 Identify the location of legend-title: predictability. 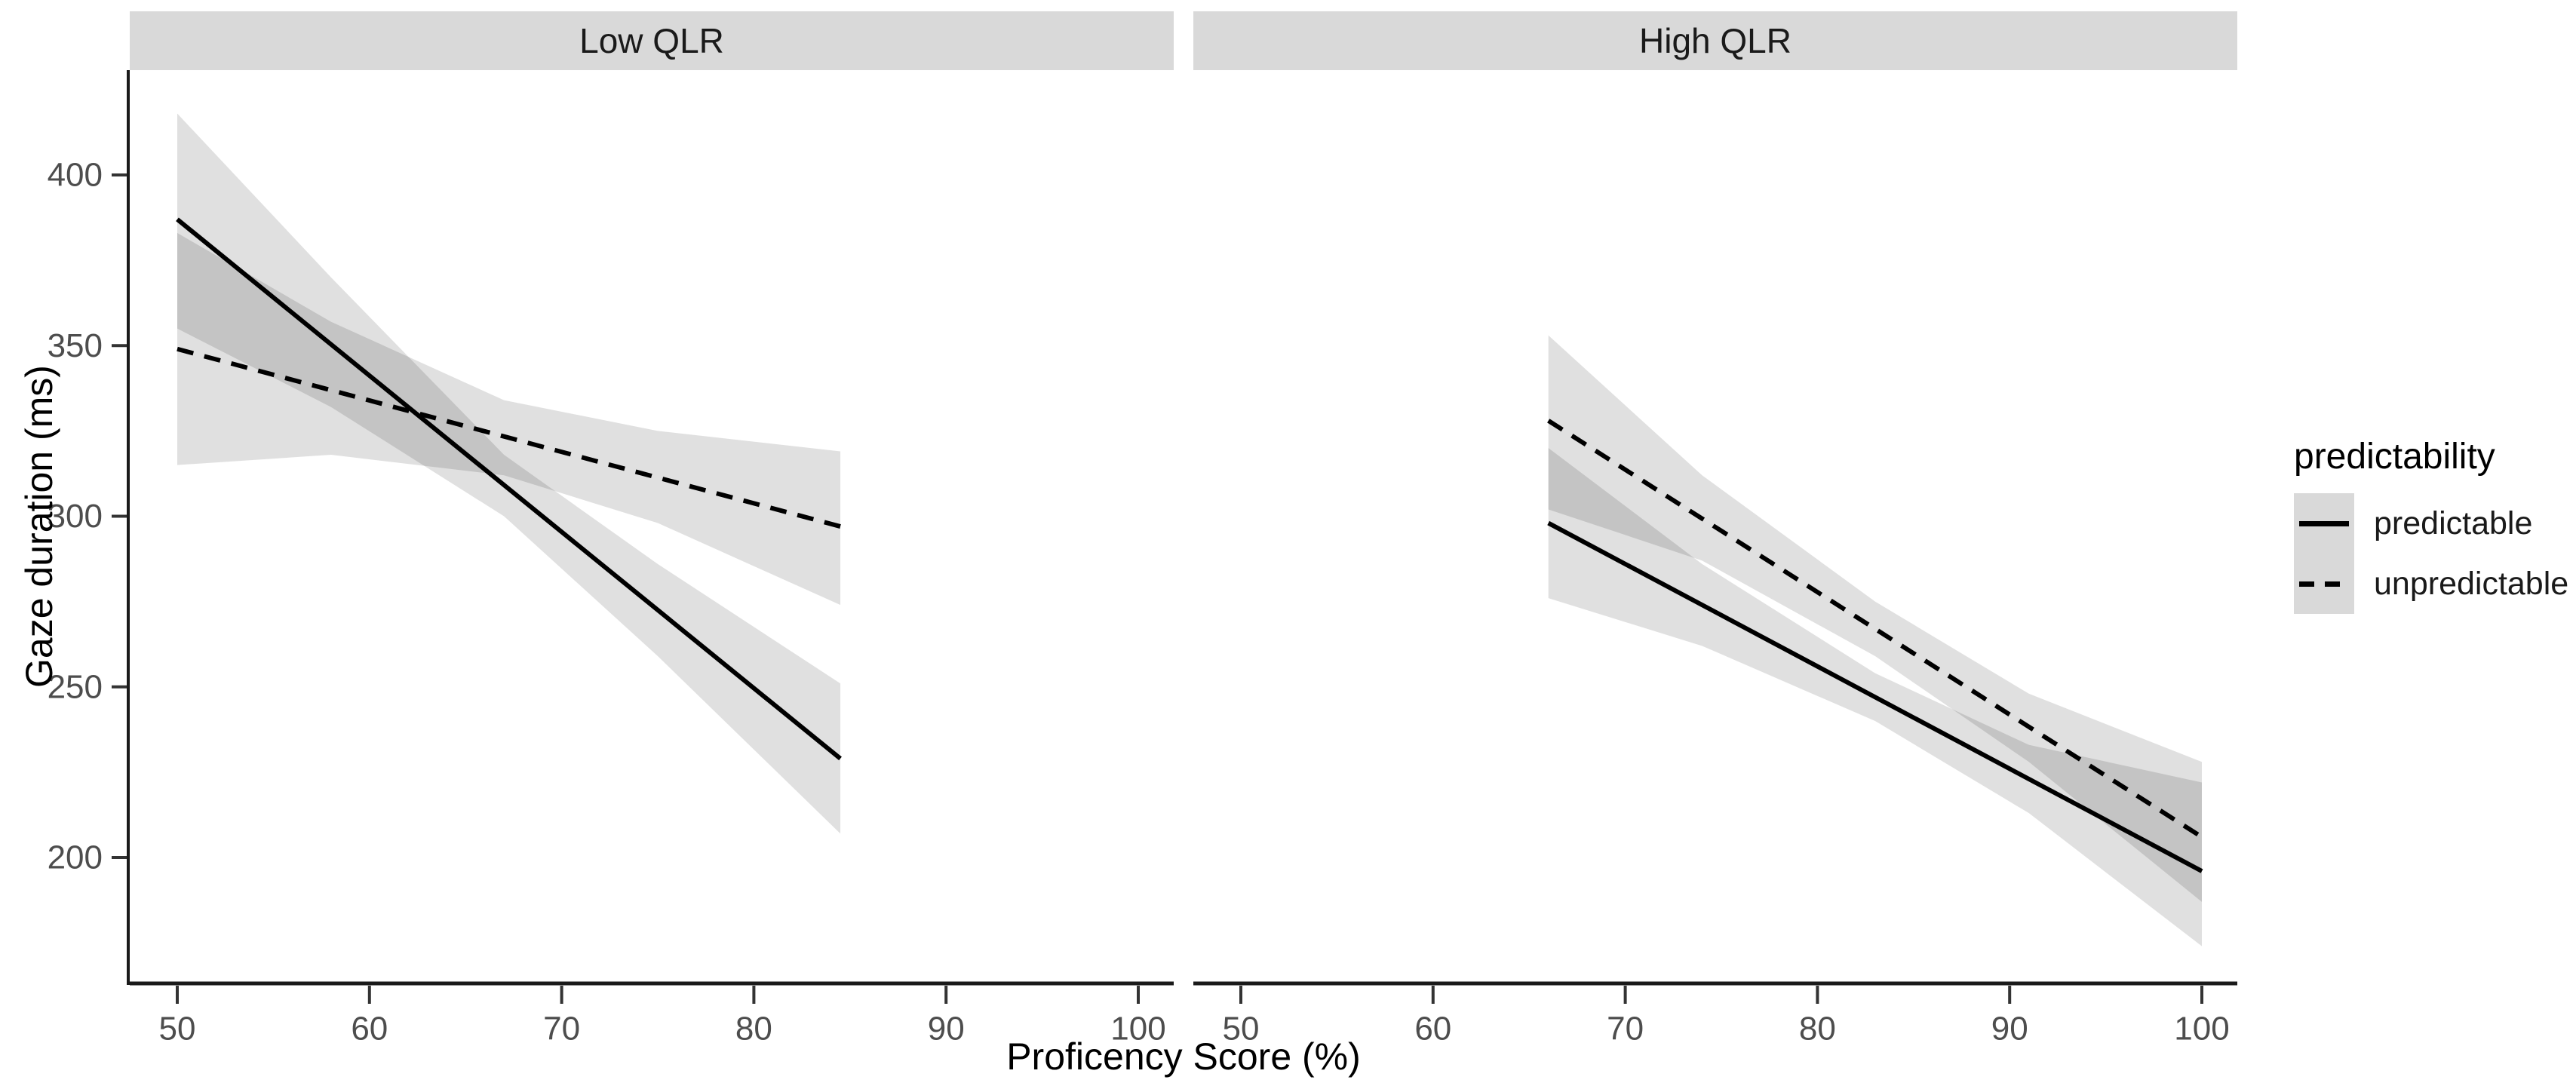
(2394, 457).